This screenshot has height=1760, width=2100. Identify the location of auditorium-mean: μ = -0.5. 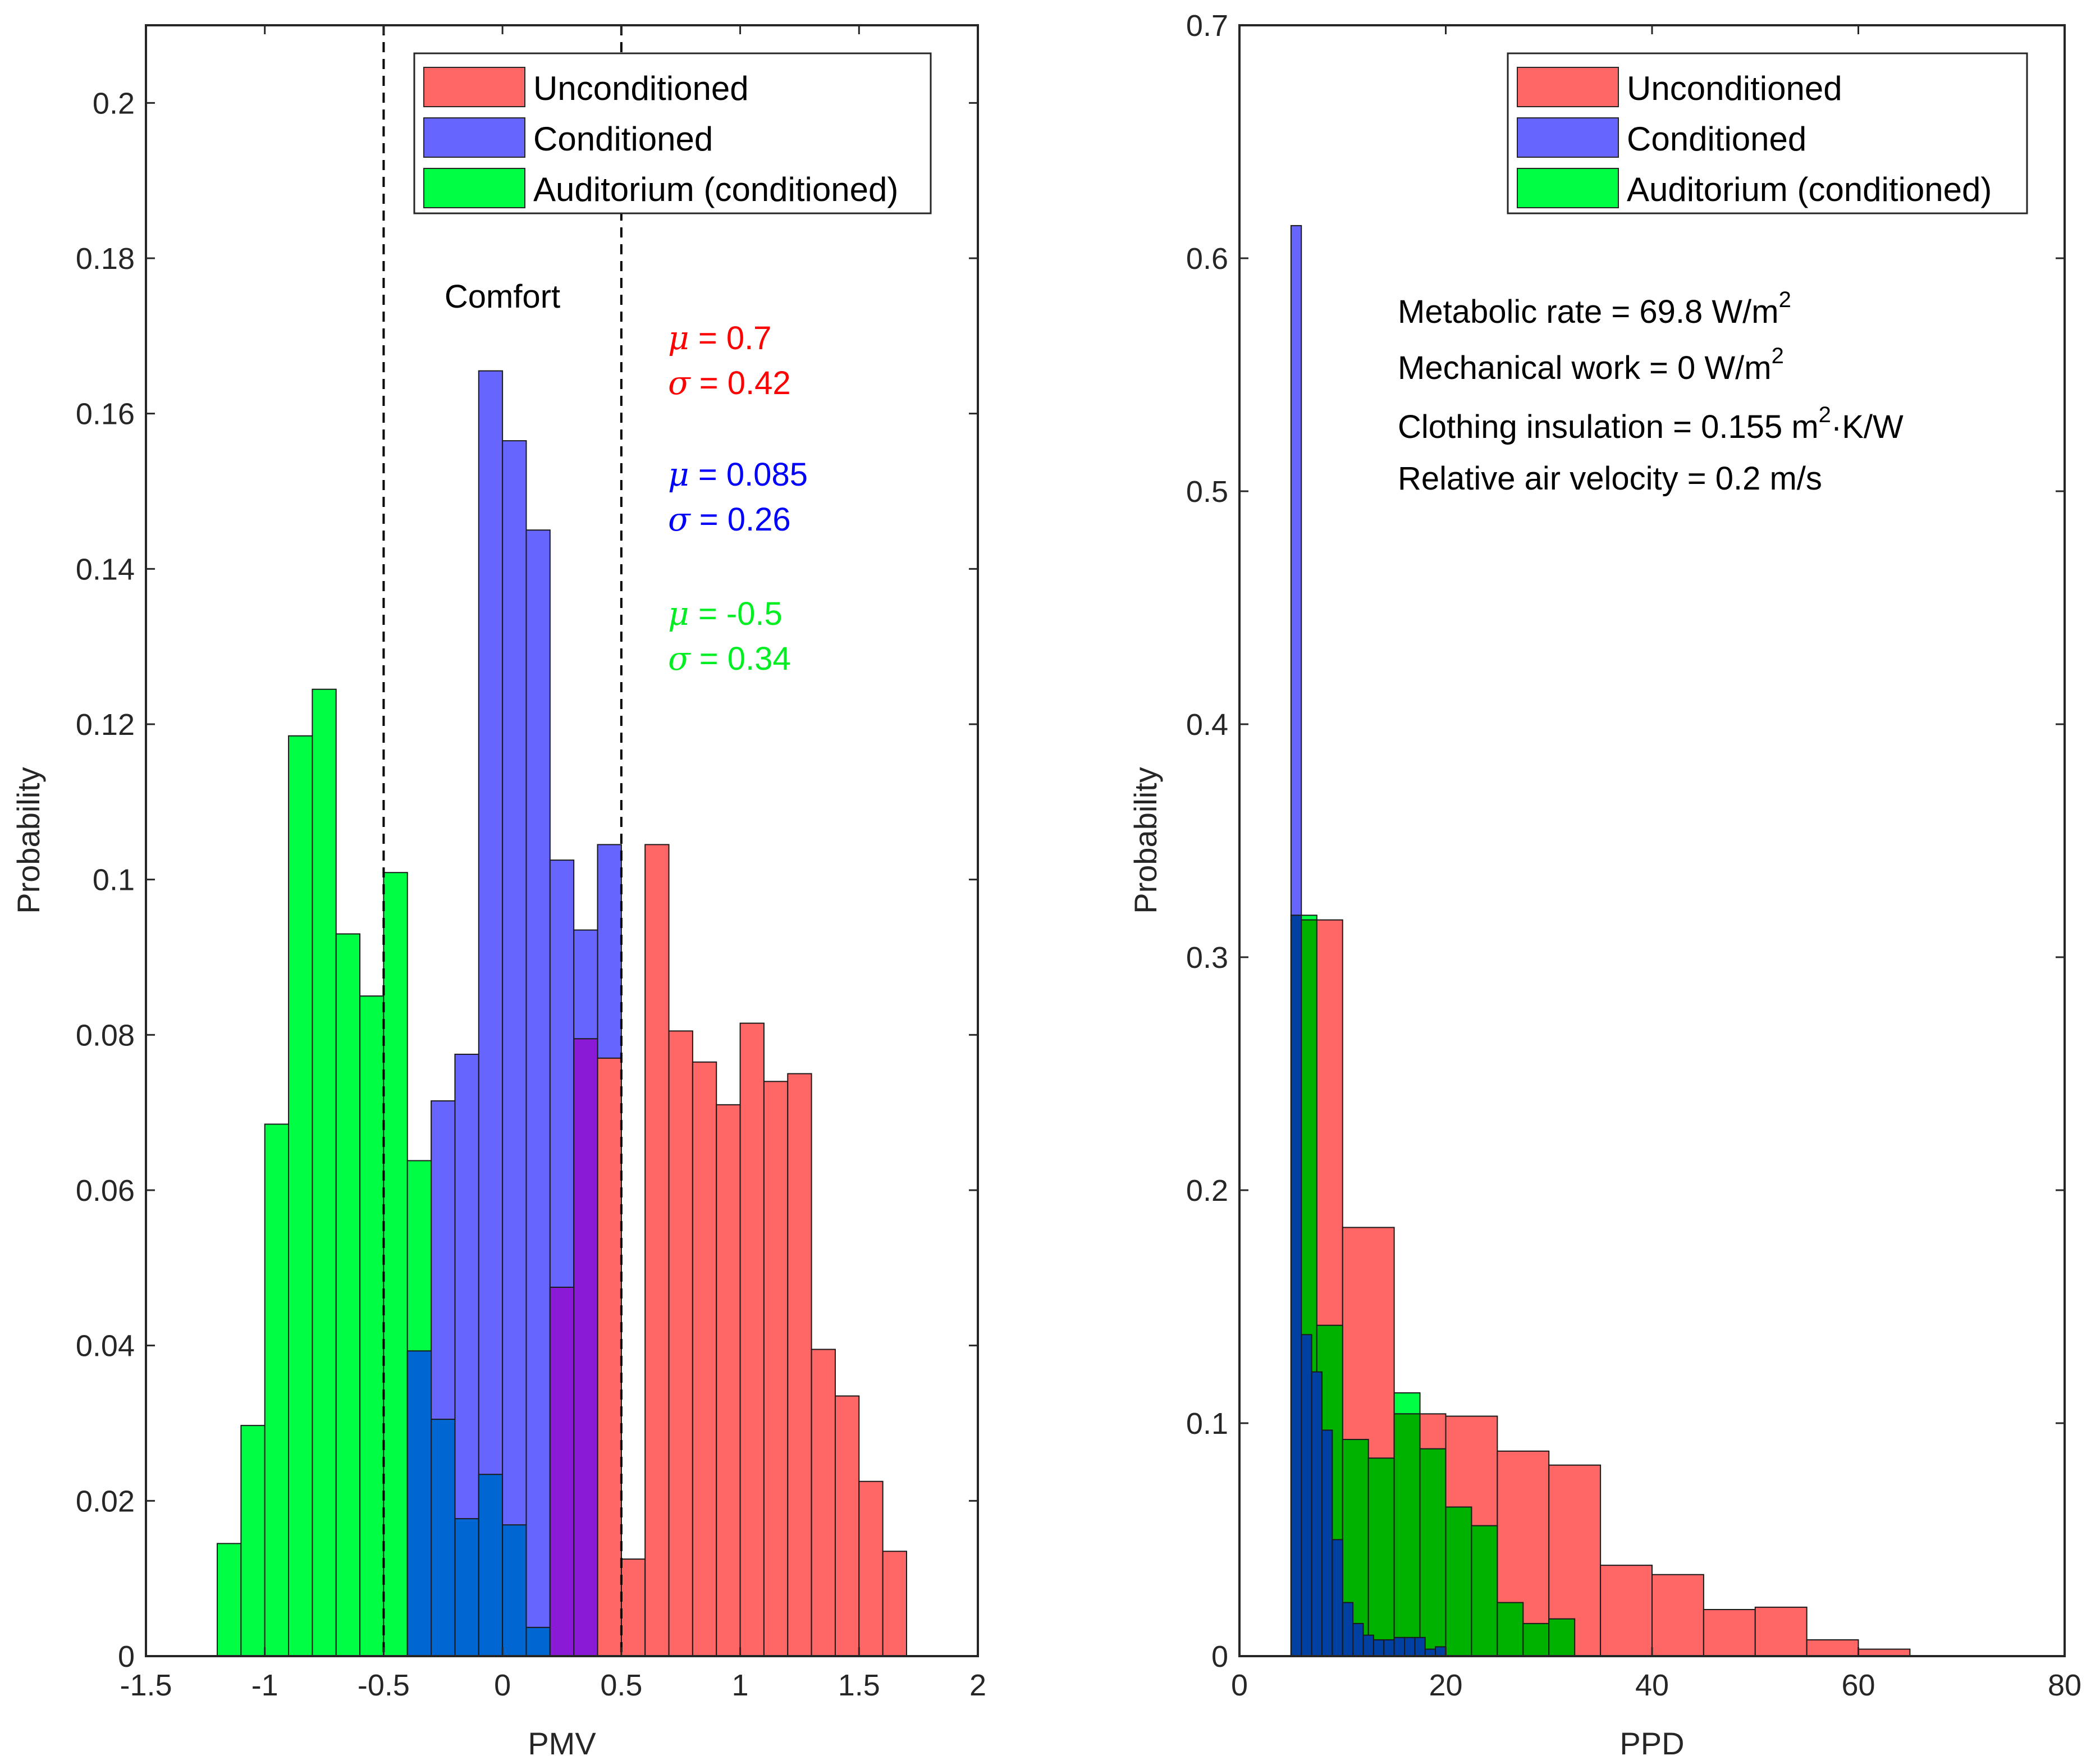
(725, 614).